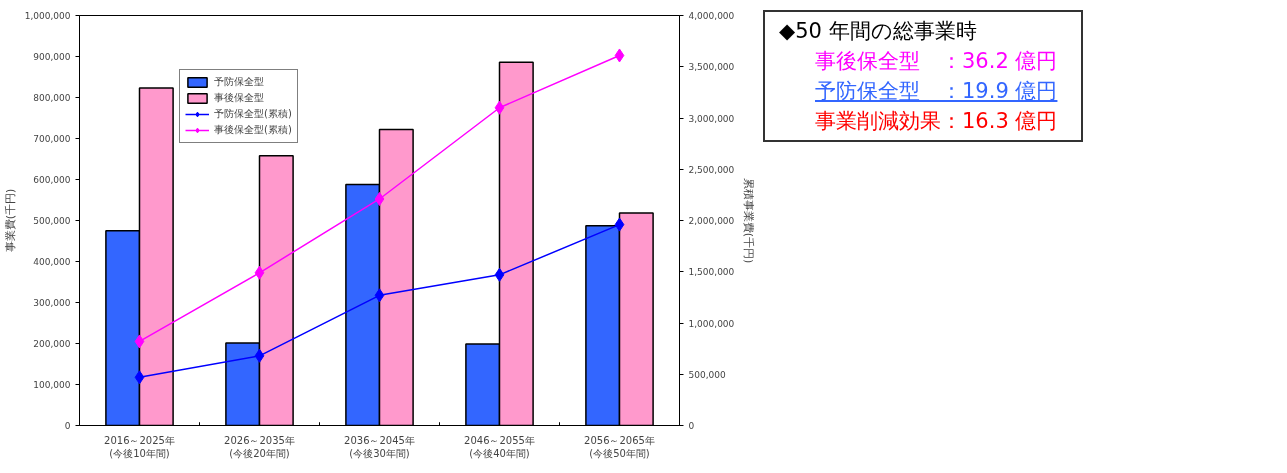 This screenshot has height=473, width=1287. I want to click on y2-tick-label: 1,000,000, so click(711, 323).